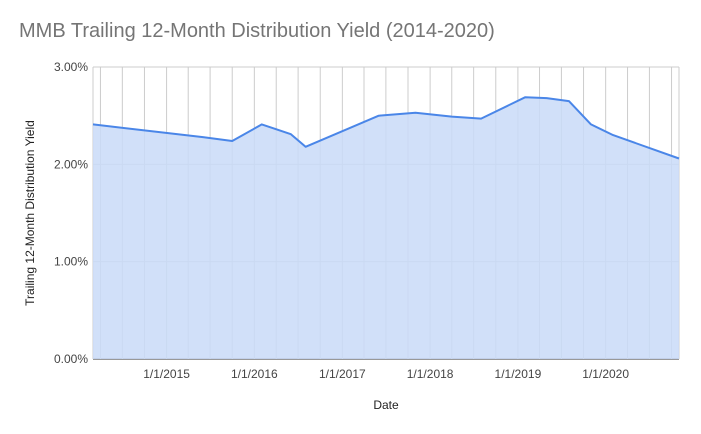 The width and height of the screenshot is (701, 434). What do you see at coordinates (386, 405) in the screenshot?
I see `x-axis-label: Date` at bounding box center [386, 405].